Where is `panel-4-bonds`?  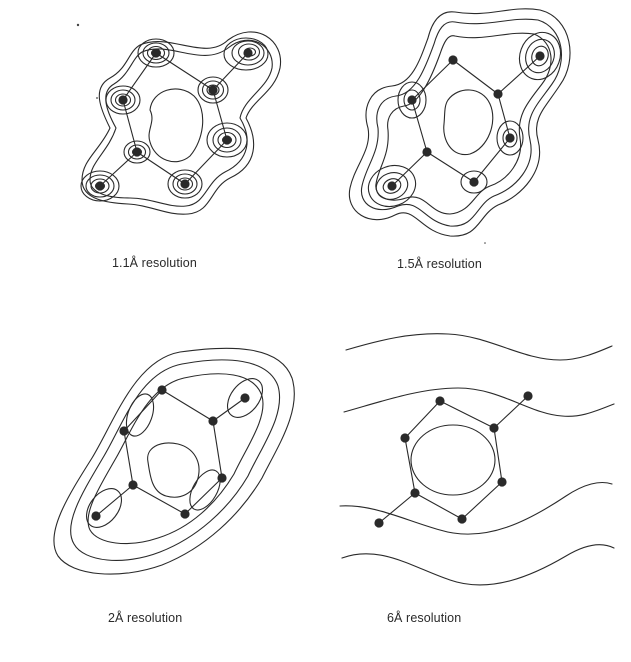
panel-4-bonds is located at coordinates (453, 459).